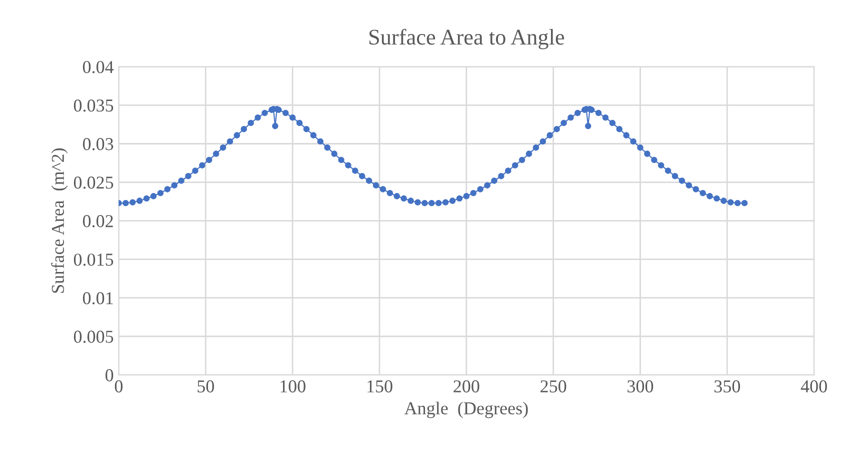 This screenshot has width=848, height=460. What do you see at coordinates (553, 386) in the screenshot?
I see `x-tick-label: 250` at bounding box center [553, 386].